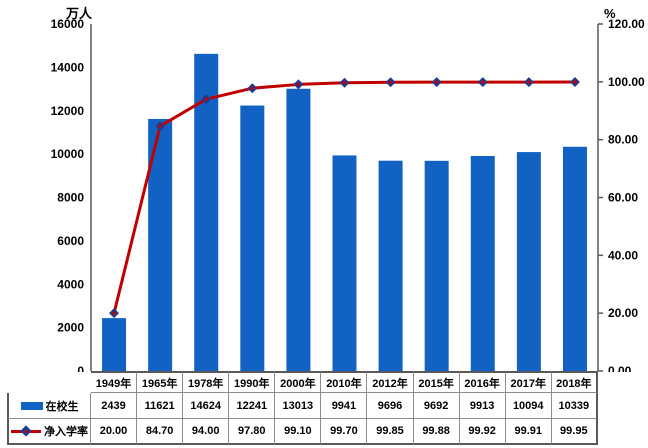 The width and height of the screenshot is (648, 448). Describe the element at coordinates (574, 382) in the screenshot. I see `category-label: 2018年` at that location.